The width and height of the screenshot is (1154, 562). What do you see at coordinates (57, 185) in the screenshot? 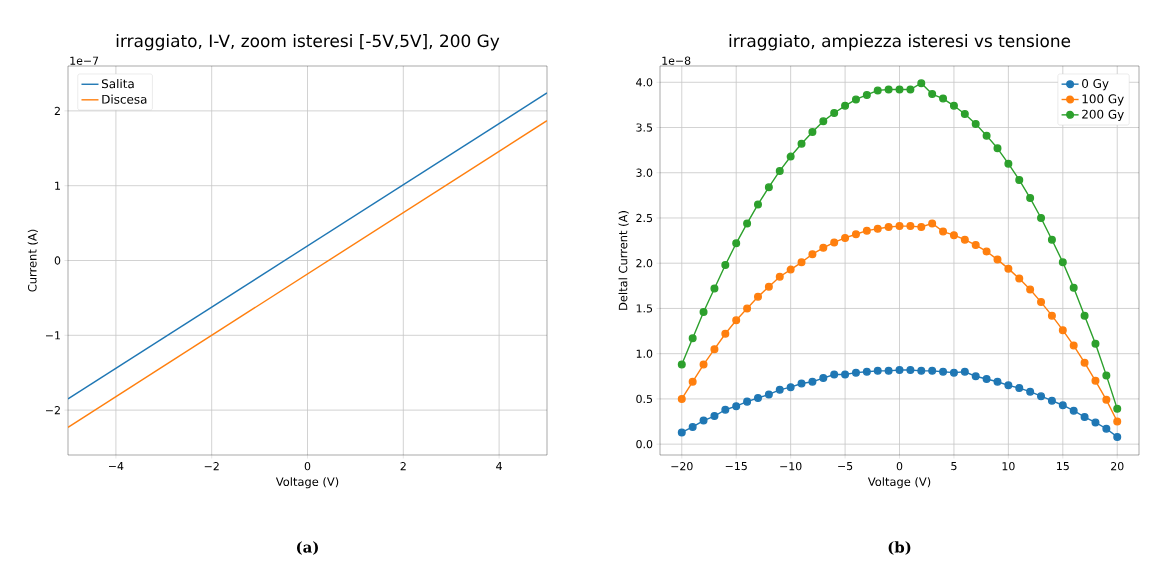
I see `y-tick-label: 1` at bounding box center [57, 185].